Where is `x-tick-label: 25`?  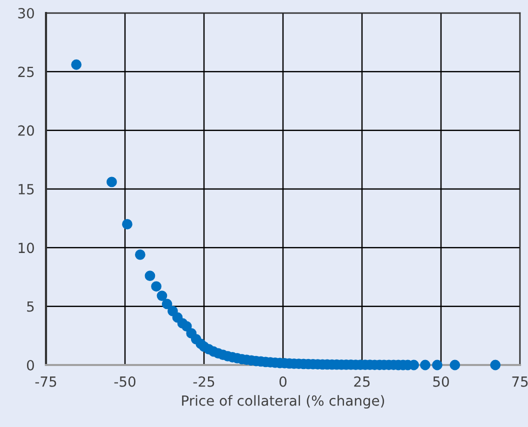
x-tick-label: 25 is located at coordinates (362, 381).